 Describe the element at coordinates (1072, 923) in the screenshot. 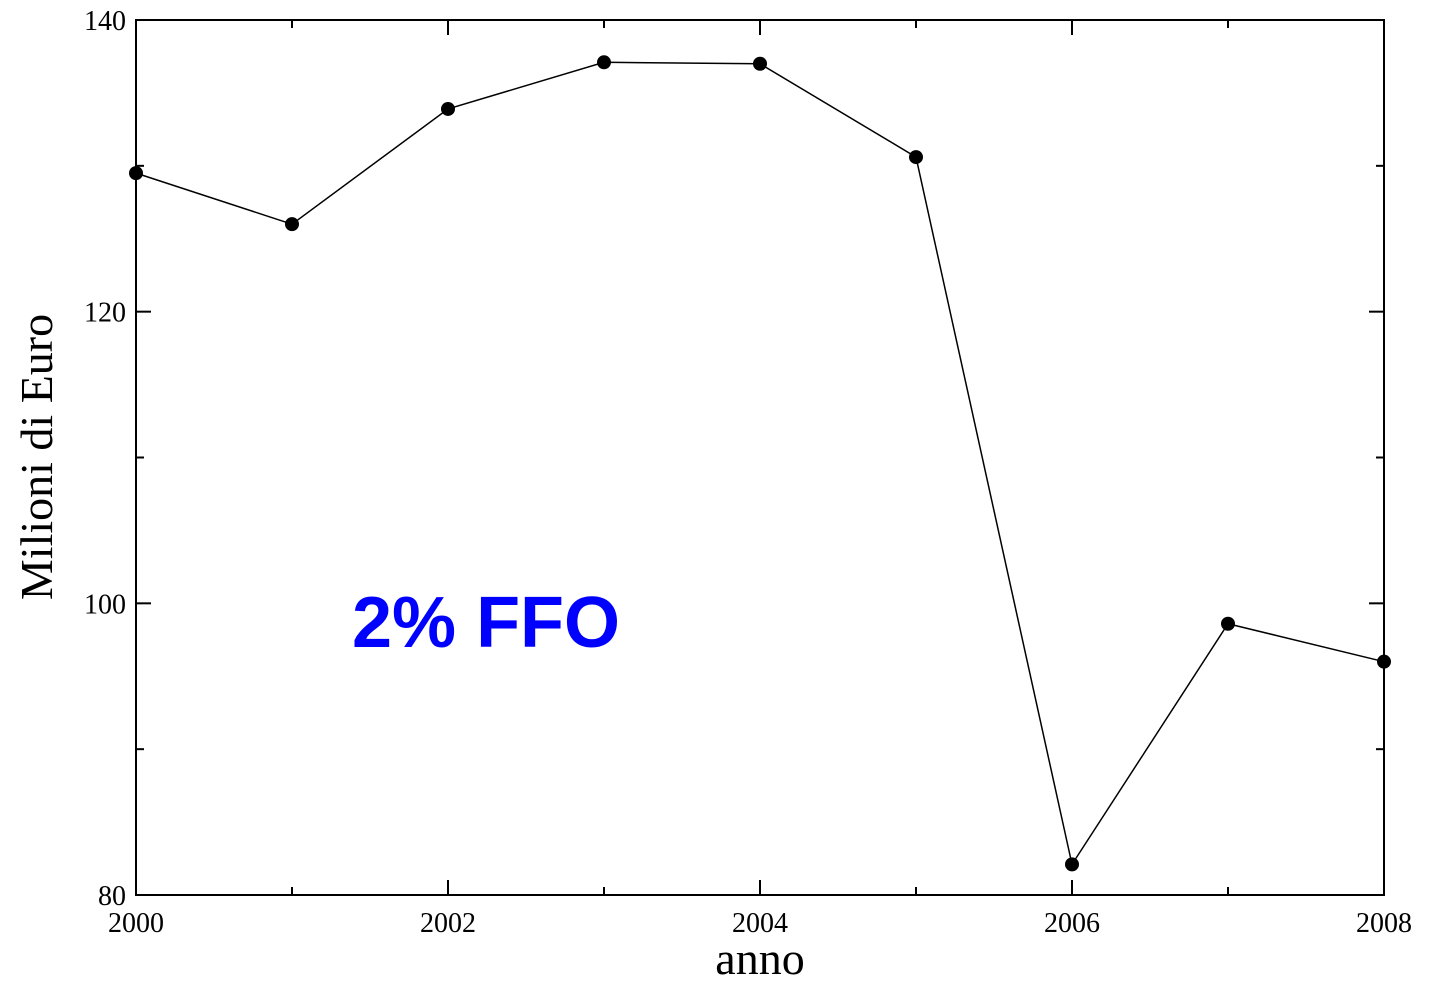

I see `x-tick-label: 2006` at that location.